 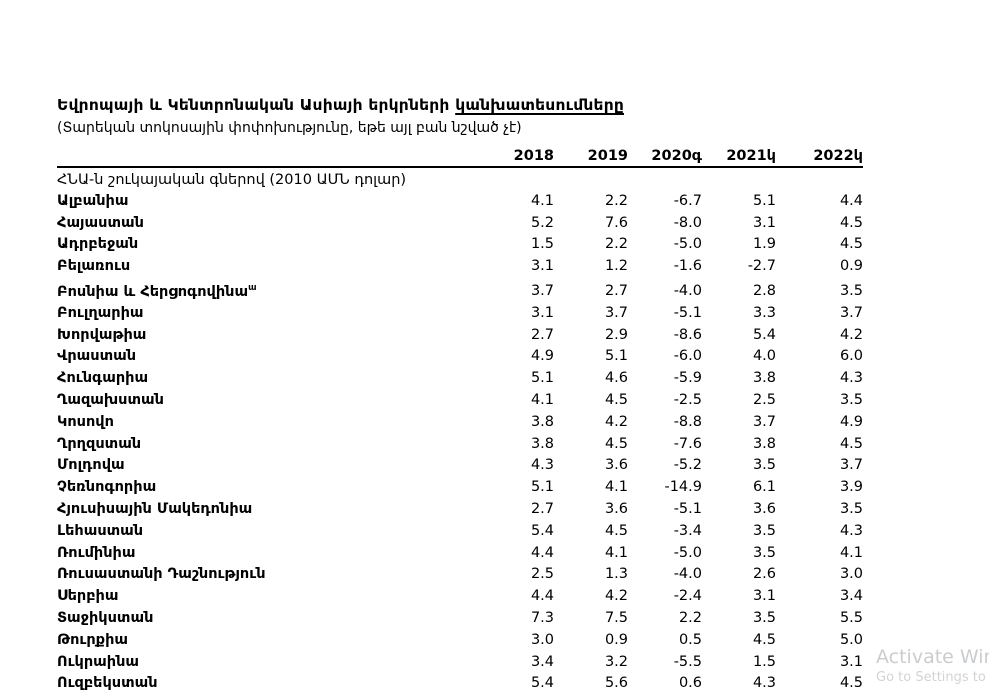 What do you see at coordinates (751, 156) in the screenshot?
I see `year-header-2021: 2021կ` at bounding box center [751, 156].